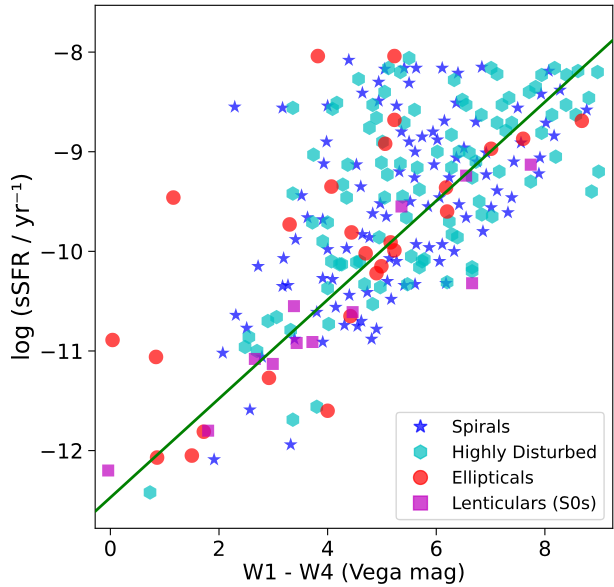 The width and height of the screenshot is (614, 587). I want to click on x-tick-label: 8, so click(545, 548).